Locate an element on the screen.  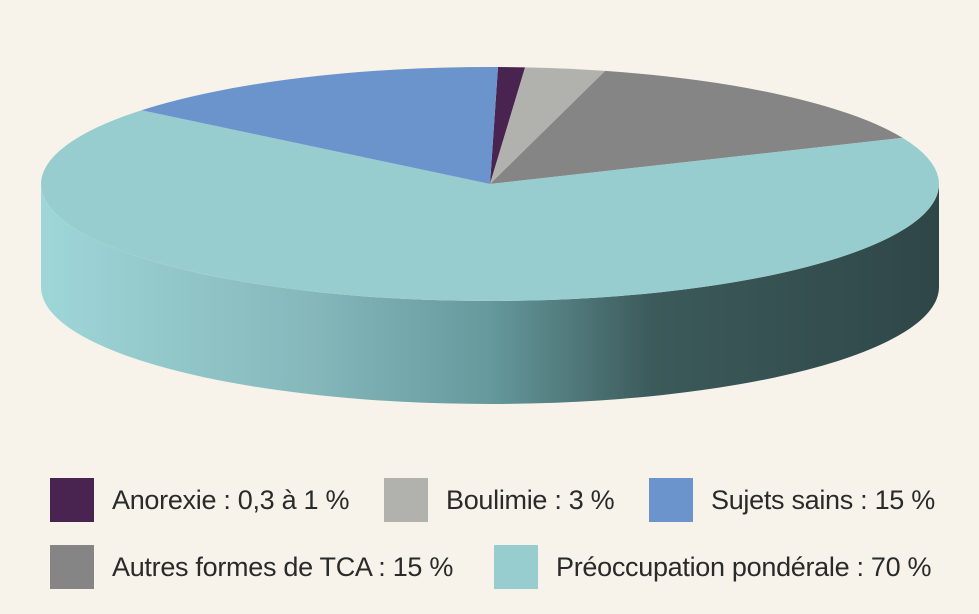
legend-item-autres-formes: Autres formes de TCA : 15 % is located at coordinates (251, 567).